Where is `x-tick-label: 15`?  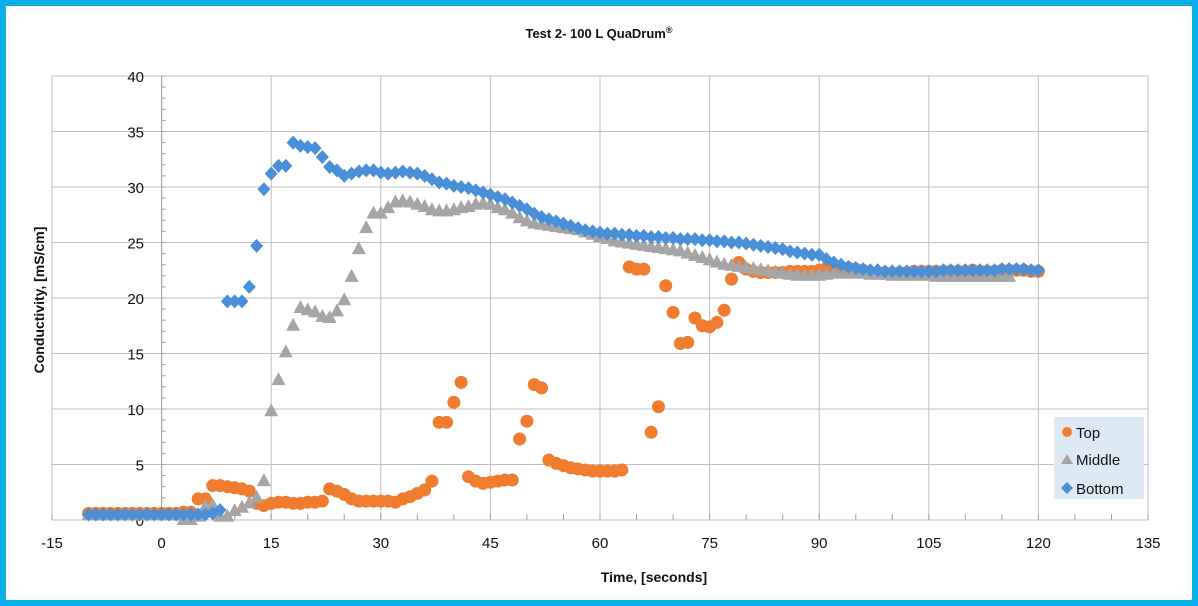 x-tick-label: 15 is located at coordinates (271, 543).